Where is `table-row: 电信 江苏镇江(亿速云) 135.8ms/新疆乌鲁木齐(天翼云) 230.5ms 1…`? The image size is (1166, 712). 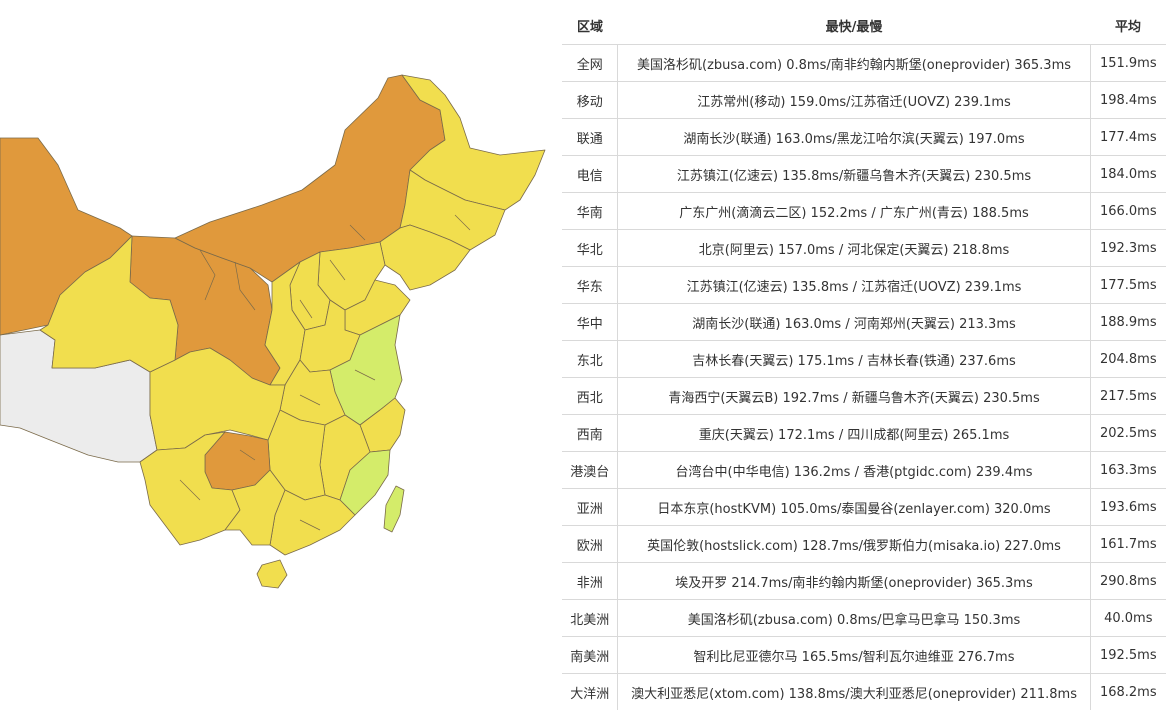 table-row: 电信 江苏镇江(亿速云) 135.8ms/新疆乌鲁木齐(天翼云) 230.5ms 1… is located at coordinates (864, 174).